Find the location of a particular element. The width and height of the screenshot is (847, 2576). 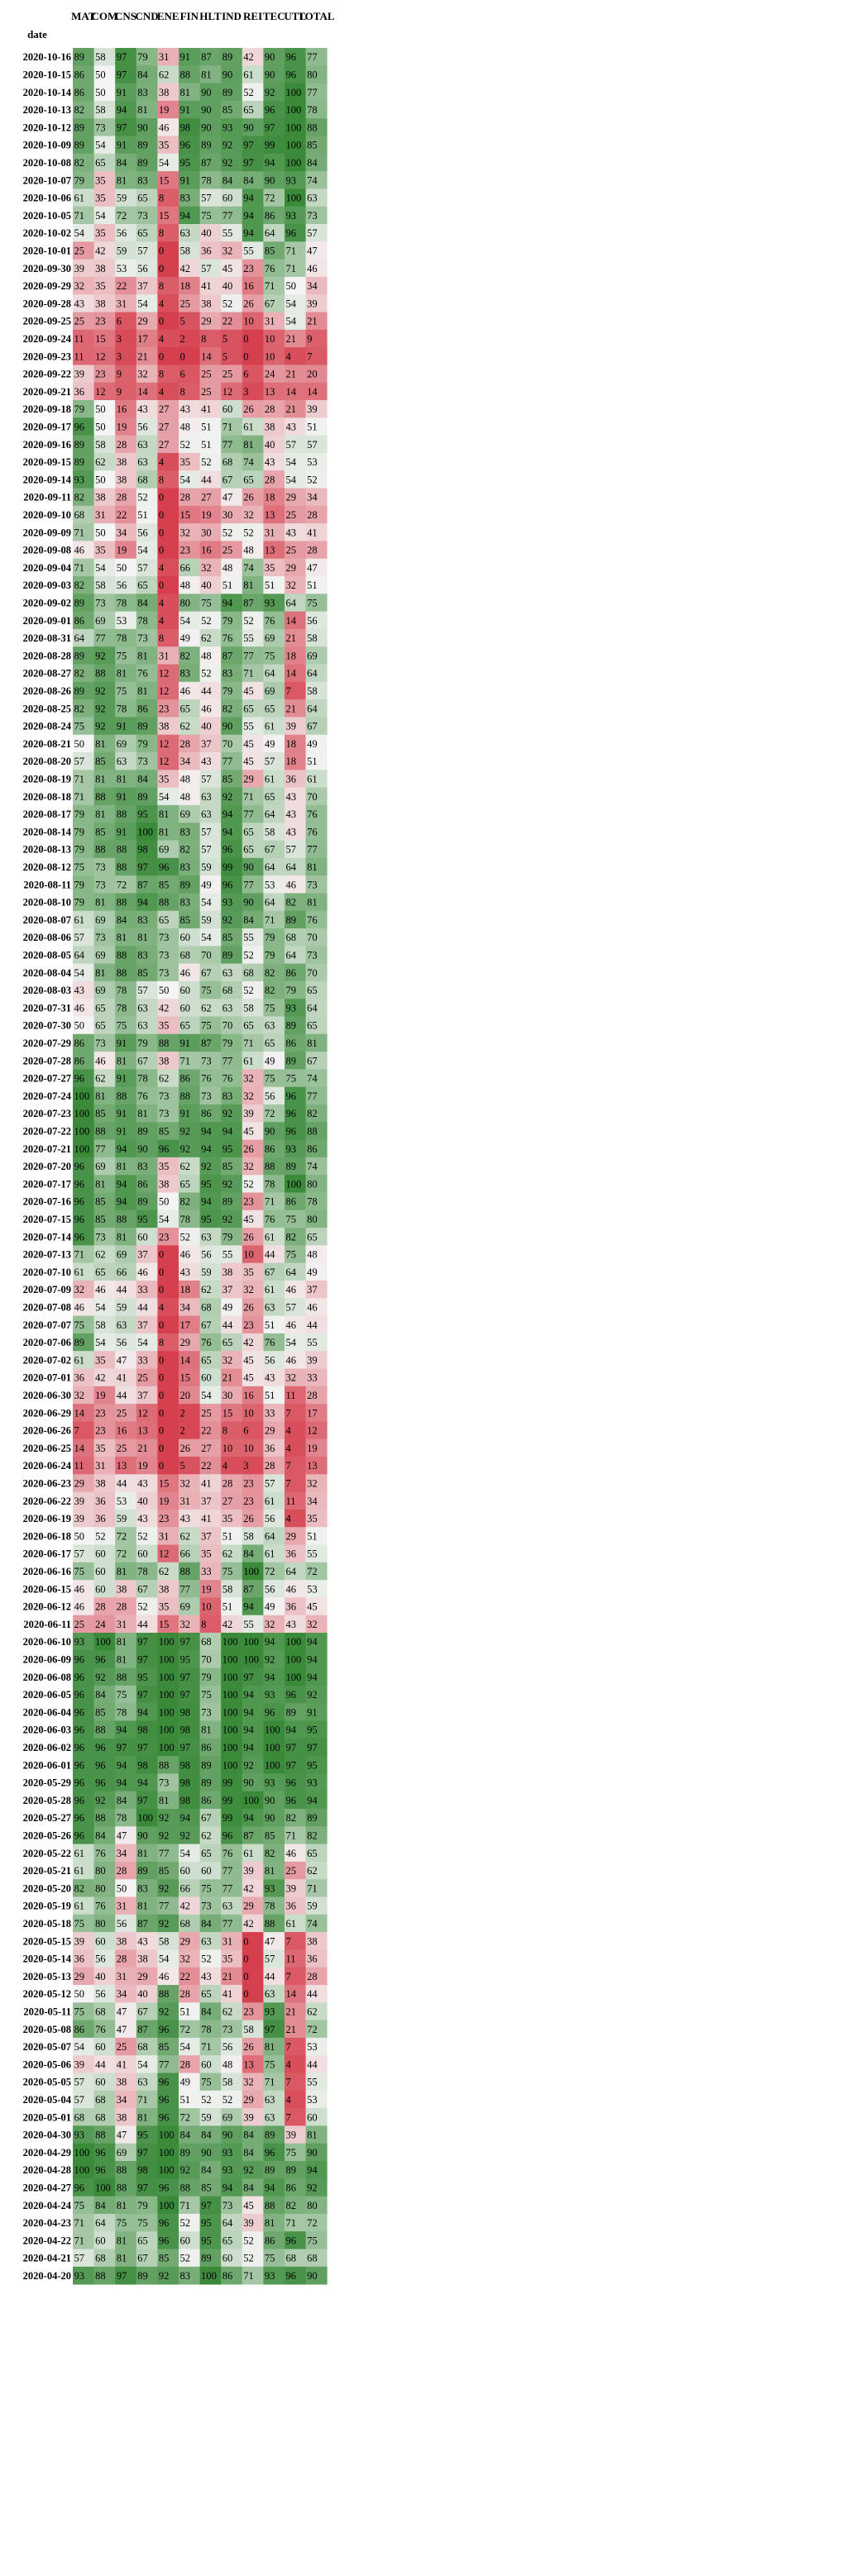

cell-value: 60 is located at coordinates (228, 2258).